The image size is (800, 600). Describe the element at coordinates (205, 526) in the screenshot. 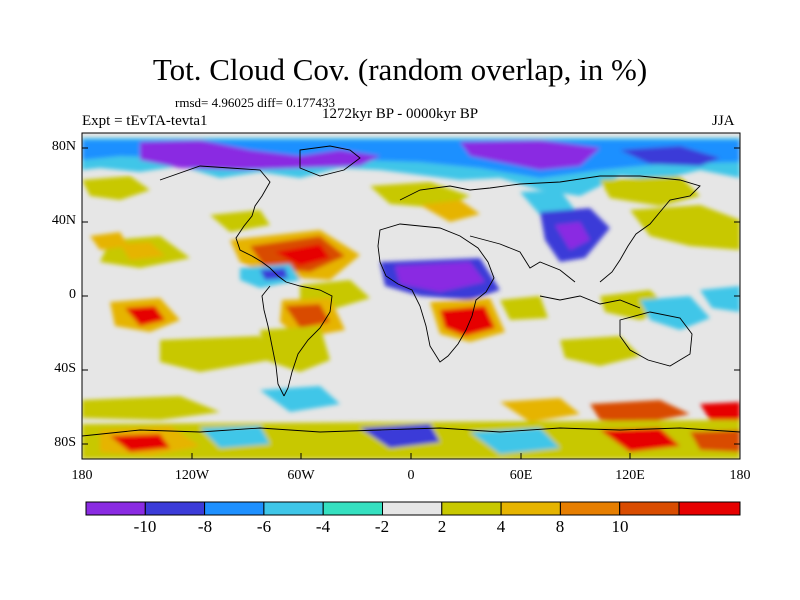

I see `colorbar-label-m8: -8` at that location.